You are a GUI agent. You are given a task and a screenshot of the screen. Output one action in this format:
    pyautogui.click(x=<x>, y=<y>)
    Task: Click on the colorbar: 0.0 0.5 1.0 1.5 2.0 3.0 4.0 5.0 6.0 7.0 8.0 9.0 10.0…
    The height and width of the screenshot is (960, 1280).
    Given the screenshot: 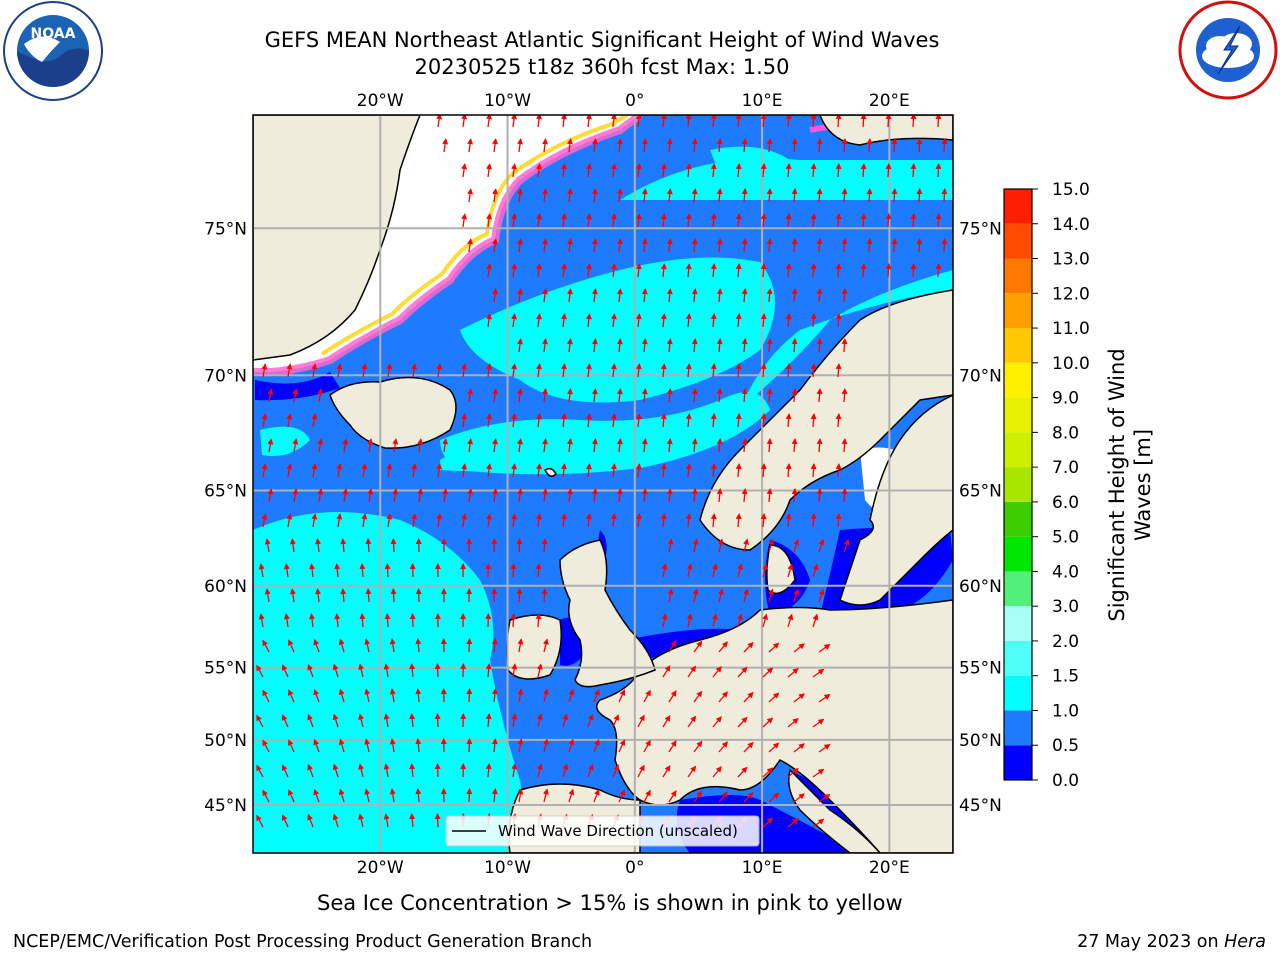 What is the action you would take?
    pyautogui.click(x=1046, y=485)
    